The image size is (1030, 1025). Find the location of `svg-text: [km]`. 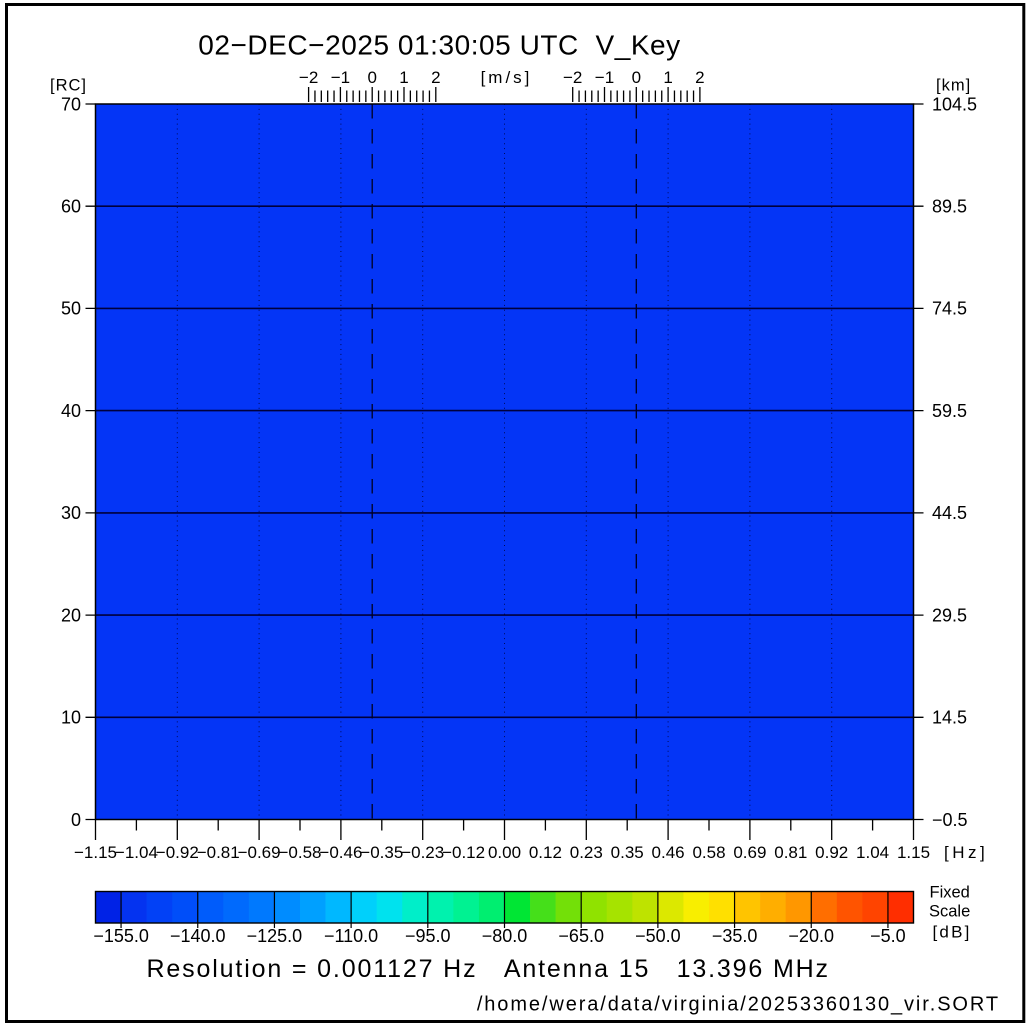

svg-text: [km] is located at coordinates (953, 86).